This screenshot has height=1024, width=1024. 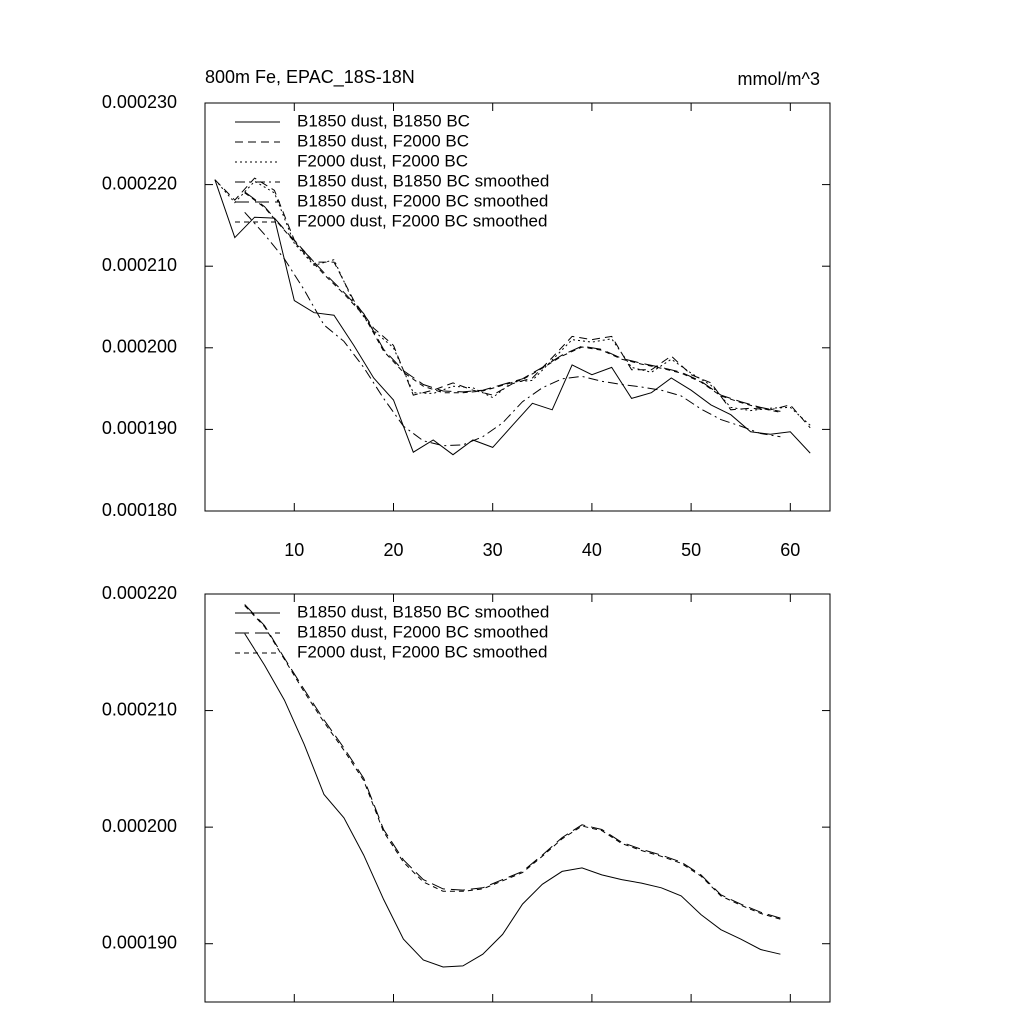 I want to click on x-tick-label: 10, so click(x=294, y=550).